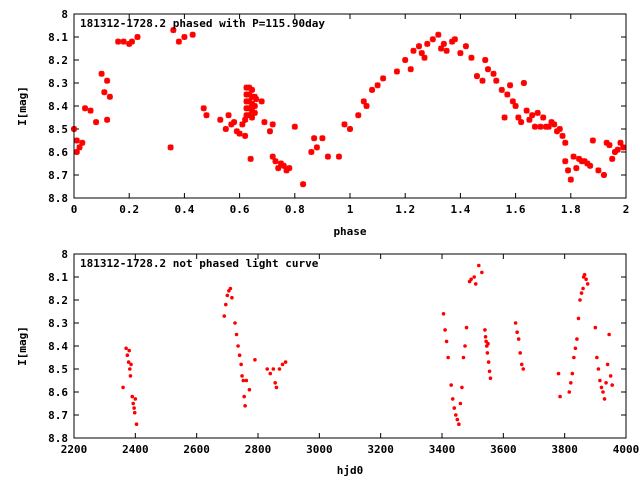  What do you see at coordinates (516, 209) in the screenshot?
I see `phased-x-tick-label: 1.6` at bounding box center [516, 209].